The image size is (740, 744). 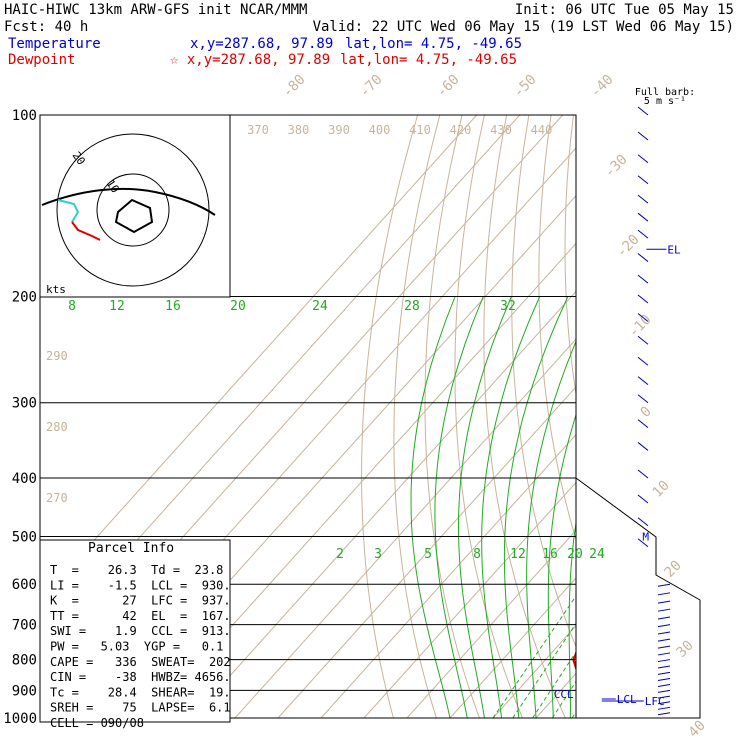 I want to click on hodograph-trace, so click(x=128, y=201).